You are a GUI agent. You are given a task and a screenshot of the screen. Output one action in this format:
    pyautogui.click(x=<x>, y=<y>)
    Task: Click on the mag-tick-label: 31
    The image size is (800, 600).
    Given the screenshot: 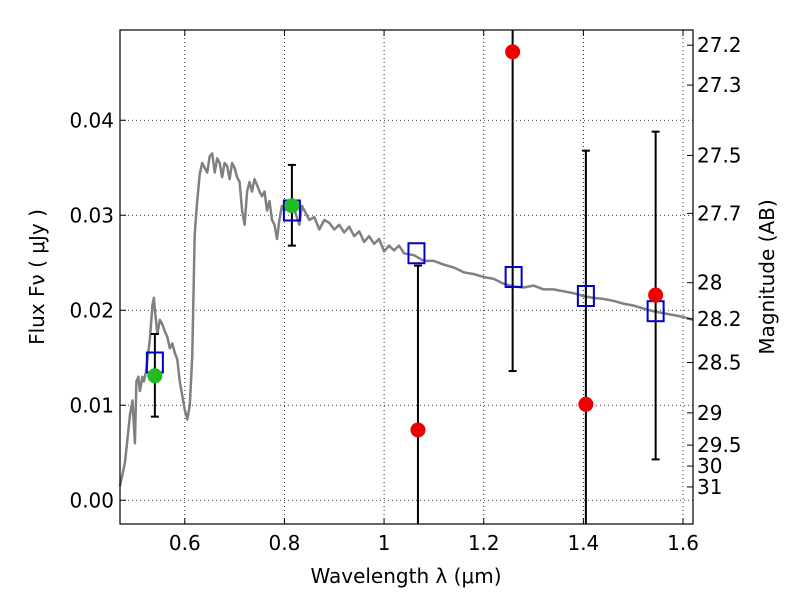 What is the action you would take?
    pyautogui.click(x=709, y=487)
    